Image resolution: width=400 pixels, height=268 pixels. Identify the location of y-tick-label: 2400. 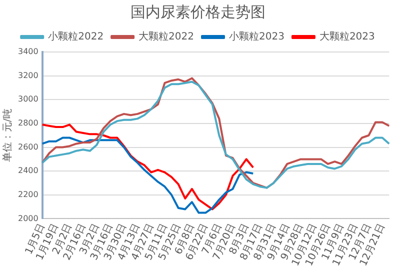
(28, 171).